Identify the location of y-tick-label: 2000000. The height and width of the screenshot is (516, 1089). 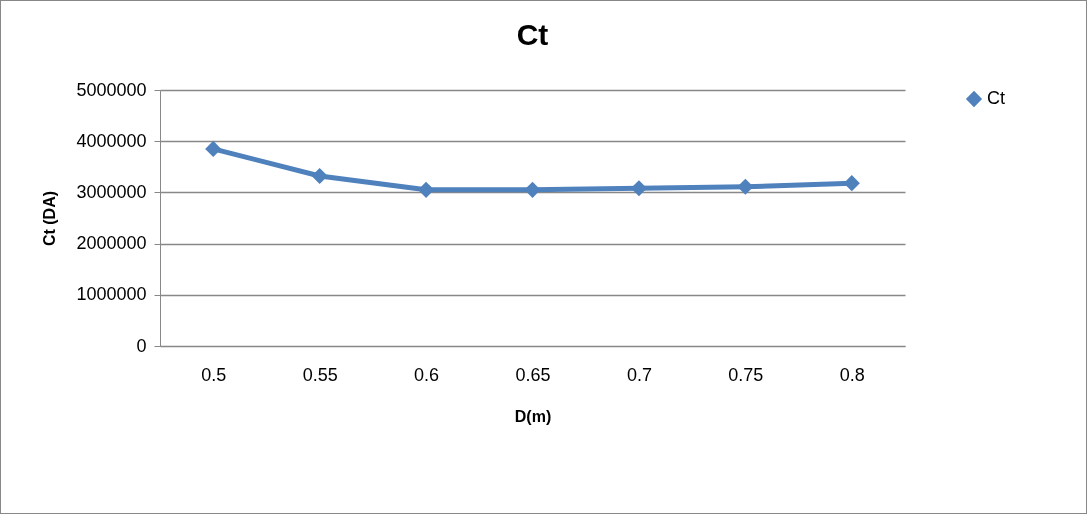
(111, 243).